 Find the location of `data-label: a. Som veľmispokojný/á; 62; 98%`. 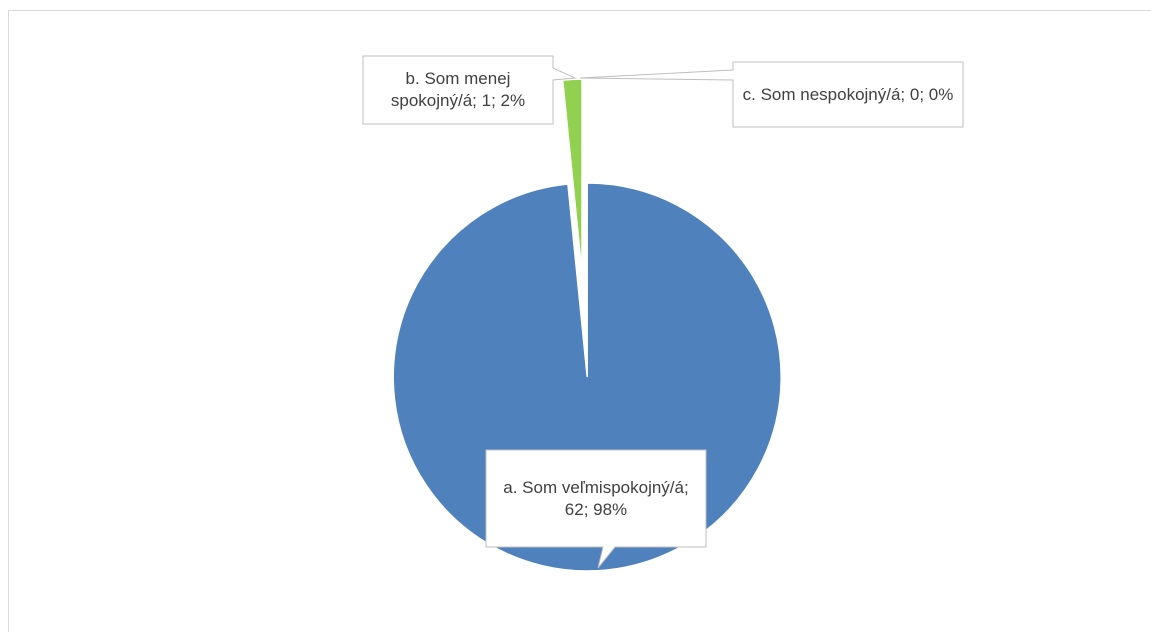

data-label: a. Som veľmispokojný/á; 62; 98% is located at coordinates (596, 498).